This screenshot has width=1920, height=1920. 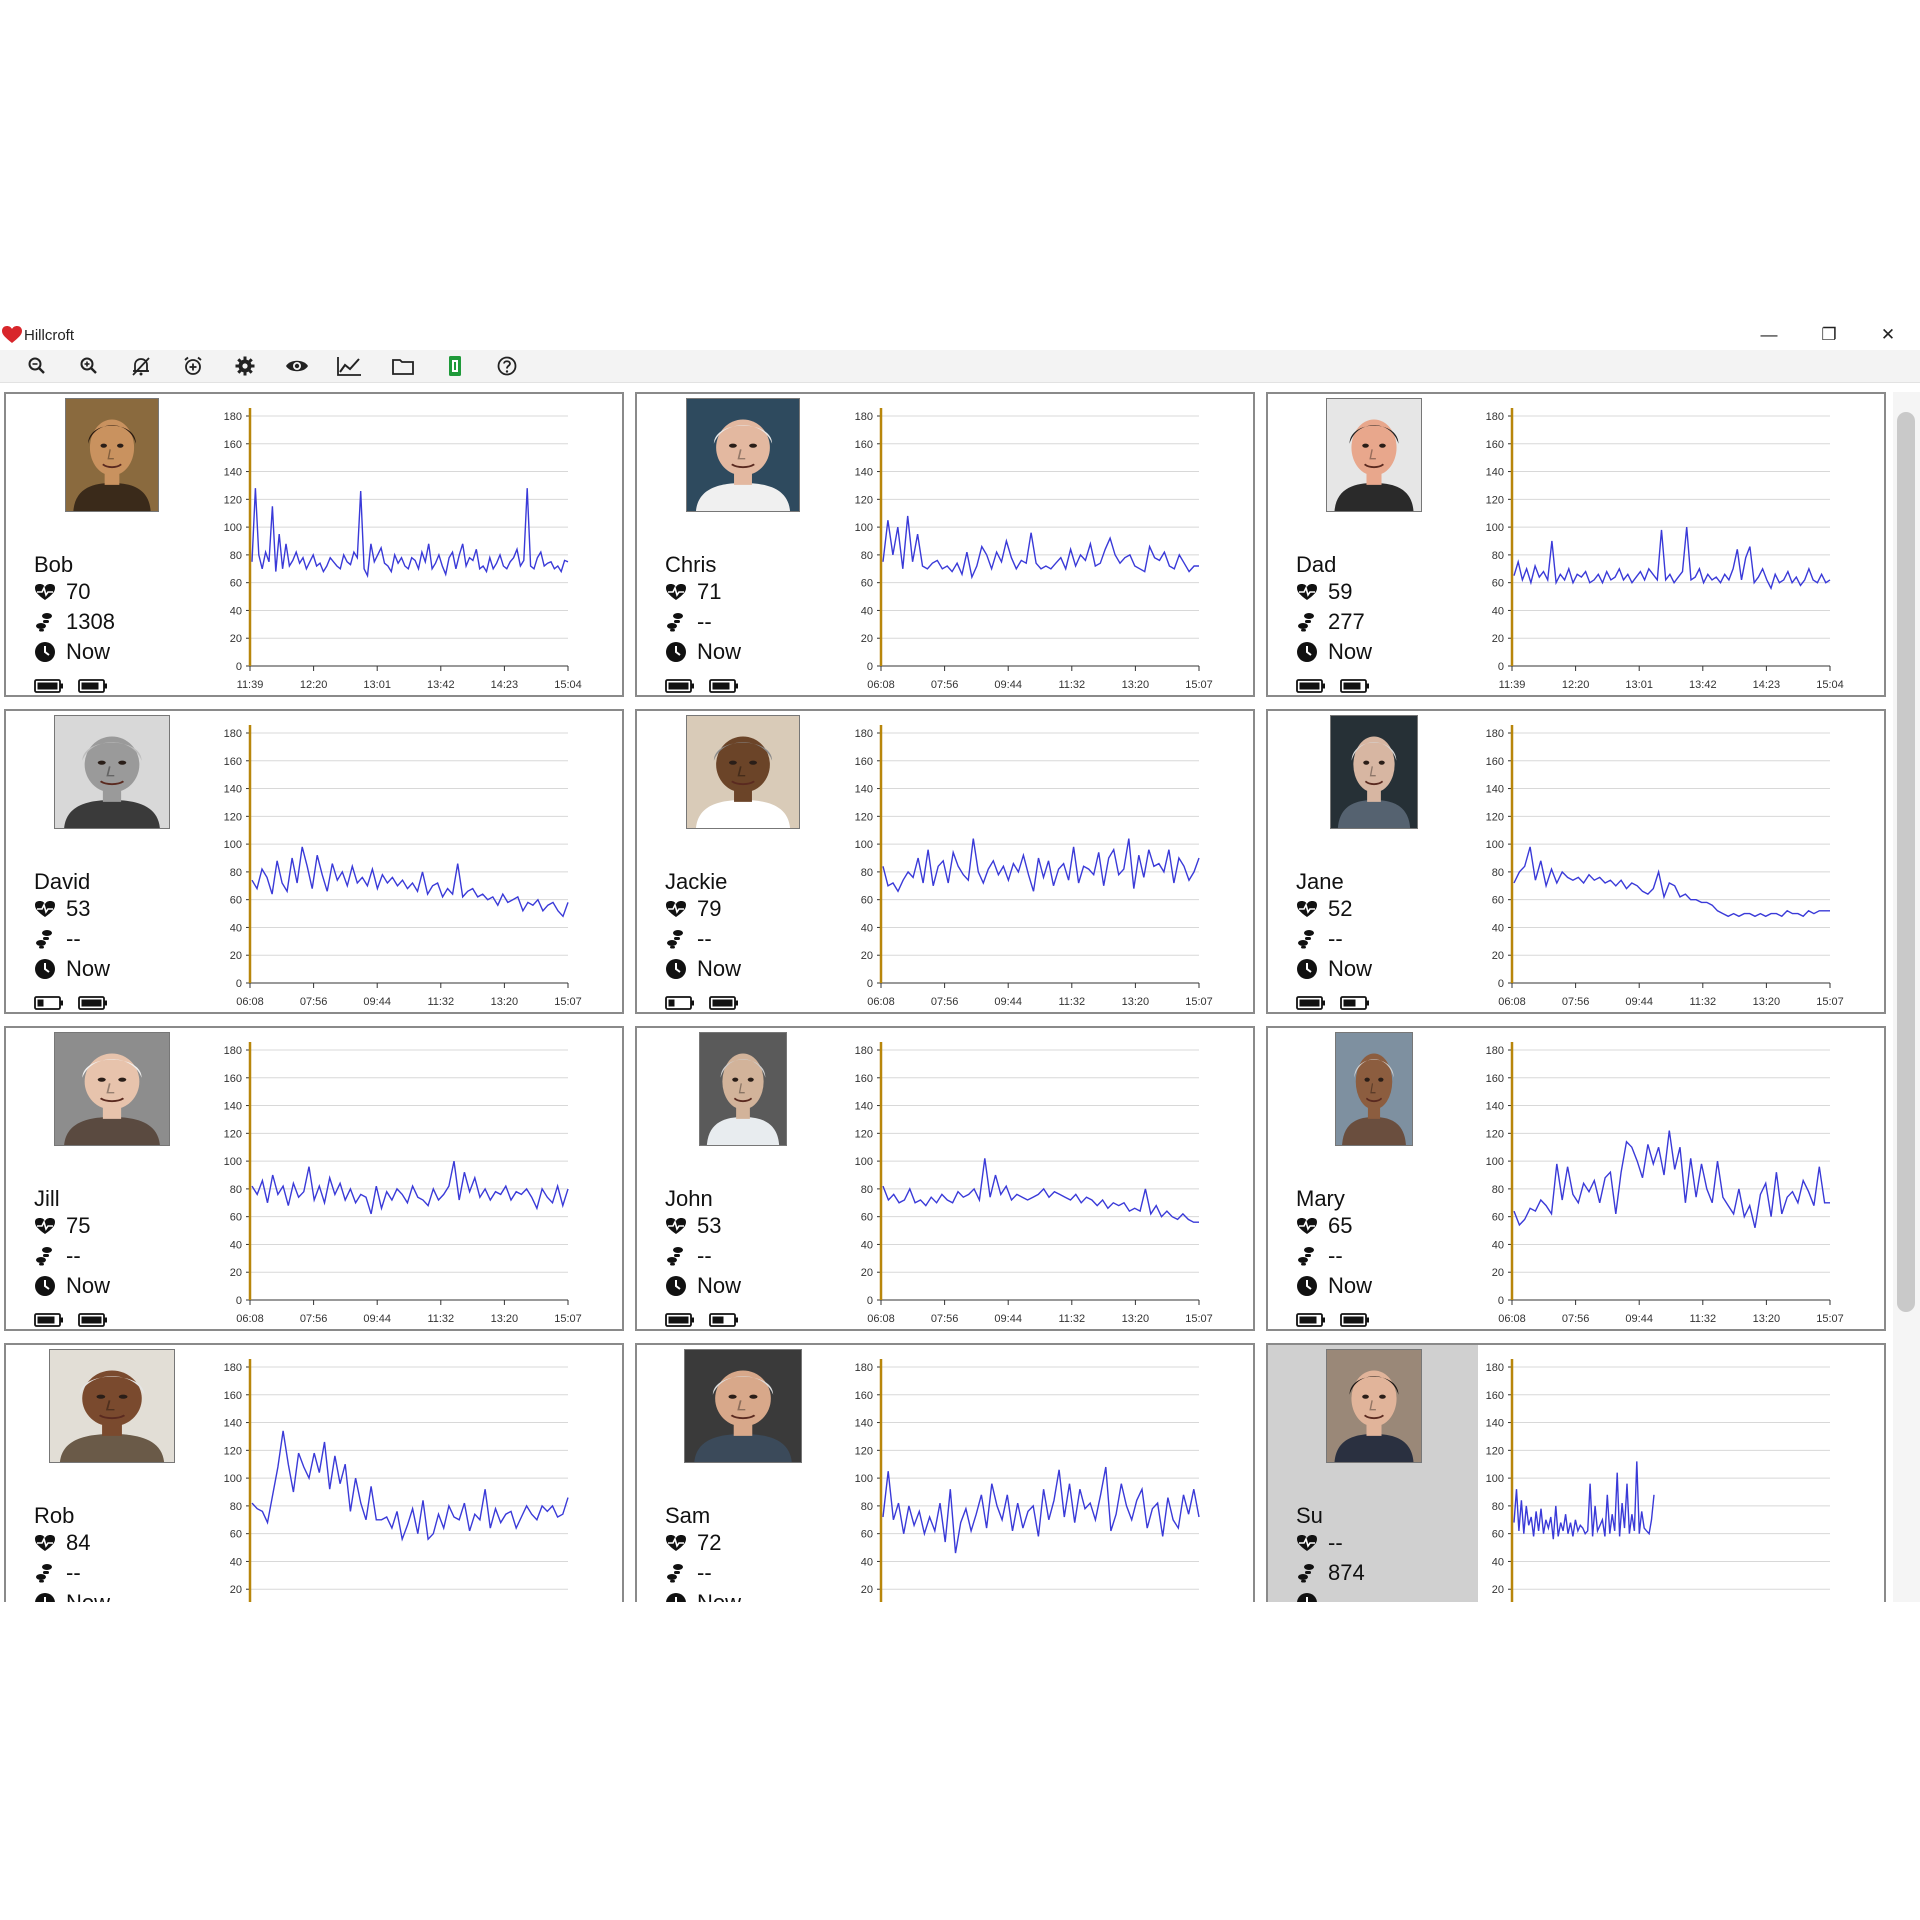 What do you see at coordinates (1319, 1256) in the screenshot?
I see `steps-row: --` at bounding box center [1319, 1256].